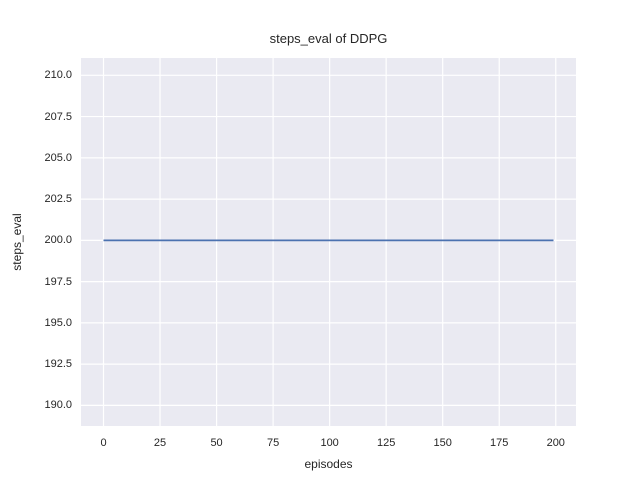 This screenshot has height=480, width=640. I want to click on y-tick-label: 192.5, so click(58, 364).